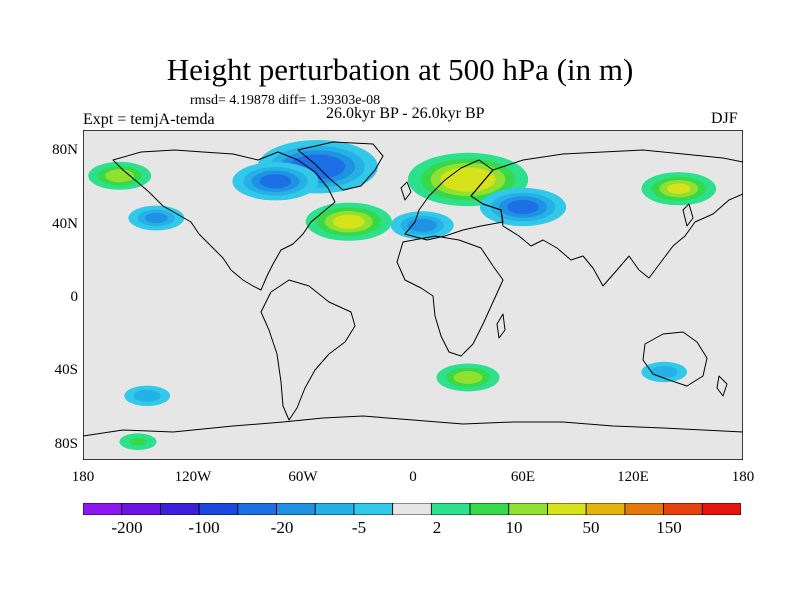  What do you see at coordinates (669, 527) in the screenshot?
I see `colorbar-label: 150` at bounding box center [669, 527].